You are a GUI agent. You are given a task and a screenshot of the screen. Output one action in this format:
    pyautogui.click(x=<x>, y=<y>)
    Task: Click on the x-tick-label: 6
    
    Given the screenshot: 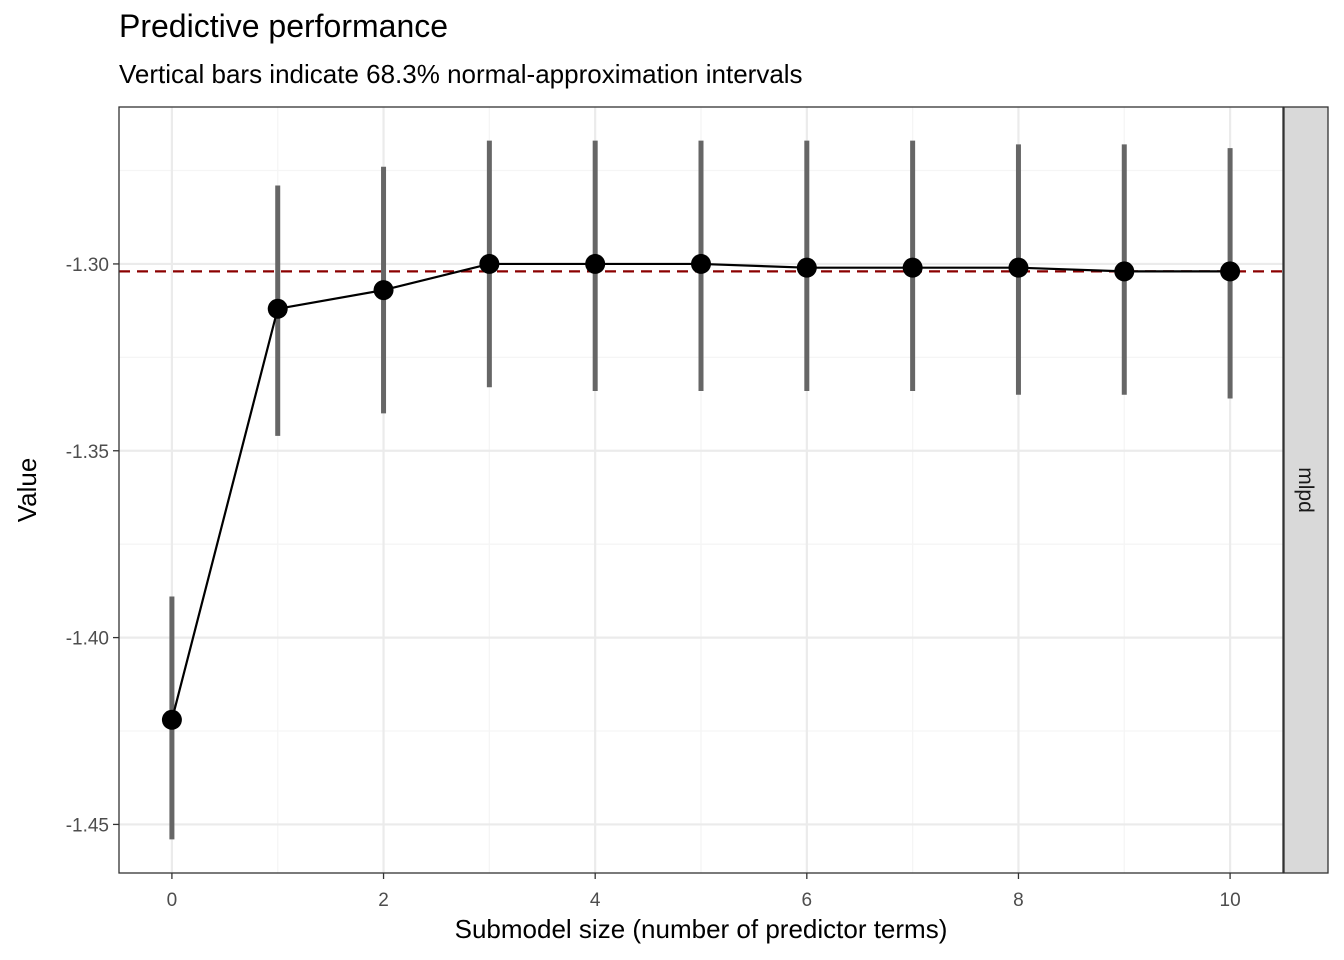 What is the action you would take?
    pyautogui.click(x=807, y=900)
    